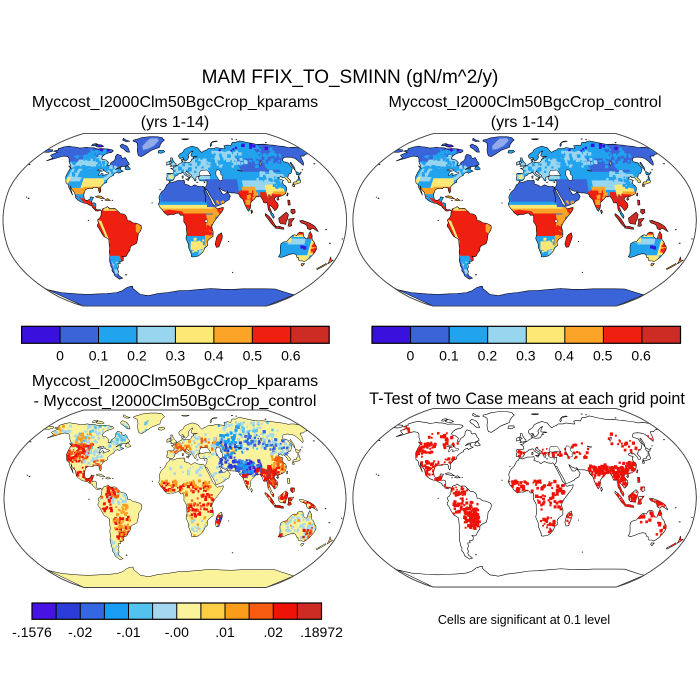 Image resolution: width=700 pixels, height=700 pixels. Describe the element at coordinates (524, 102) in the screenshot. I see `svg-text:Myccost_I2000Clm50BgcCrop_cont: Myccost_I2000Clm50BgcCrop_control` at that location.